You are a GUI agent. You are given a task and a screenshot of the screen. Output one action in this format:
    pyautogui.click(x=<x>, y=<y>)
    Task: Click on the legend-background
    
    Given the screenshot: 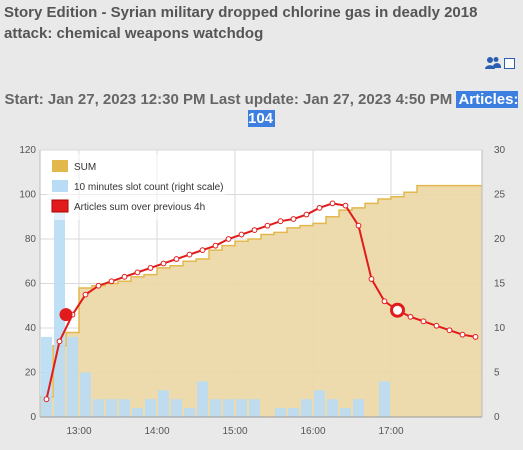 What is the action you would take?
    pyautogui.click(x=136, y=187)
    